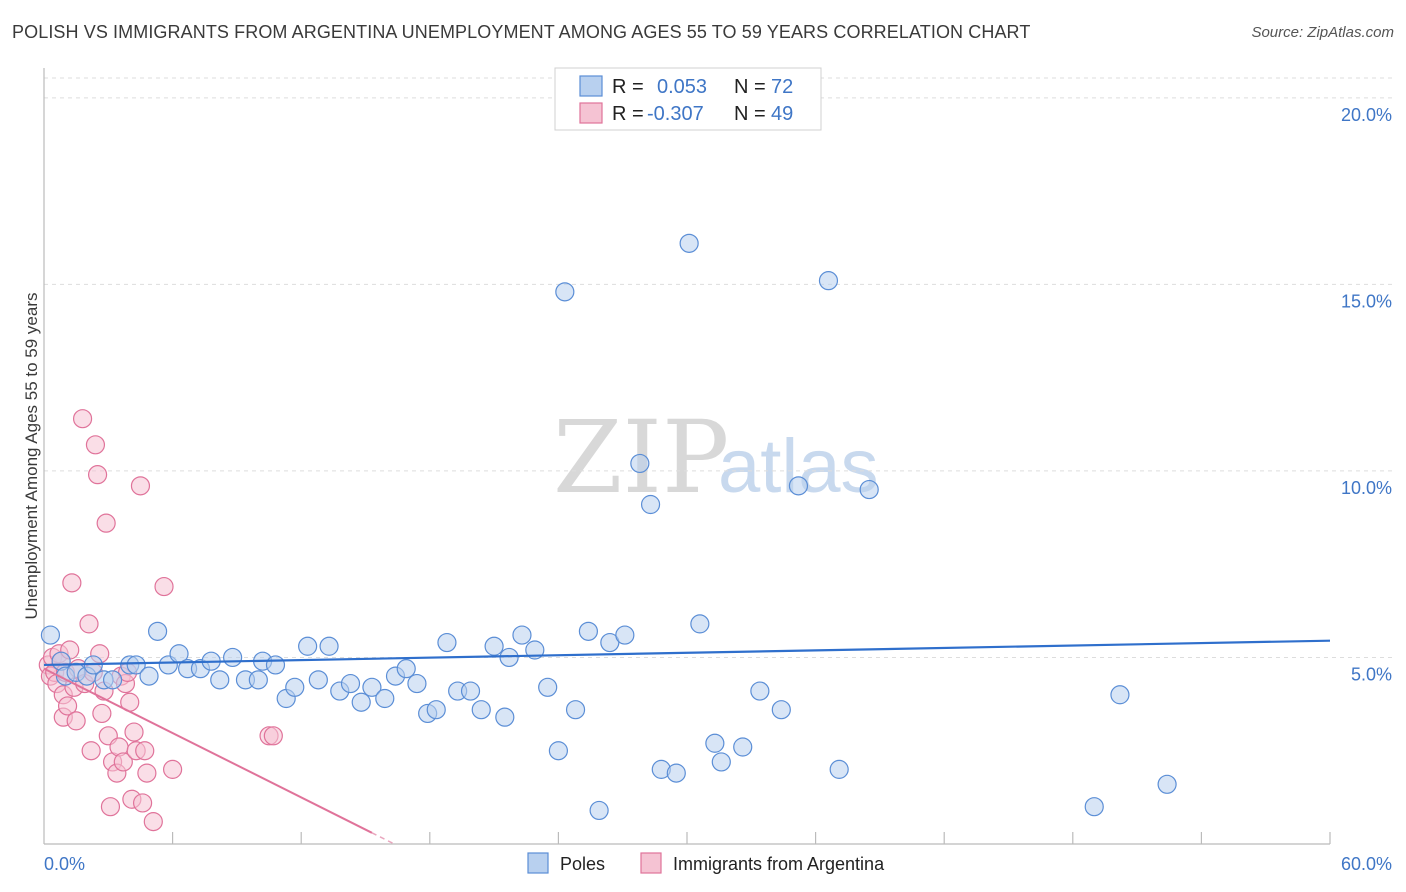  What do you see at coordinates (31, 456) in the screenshot?
I see `y-axis-label: Unemployment Among Ages 55 to 59 years` at bounding box center [31, 456].